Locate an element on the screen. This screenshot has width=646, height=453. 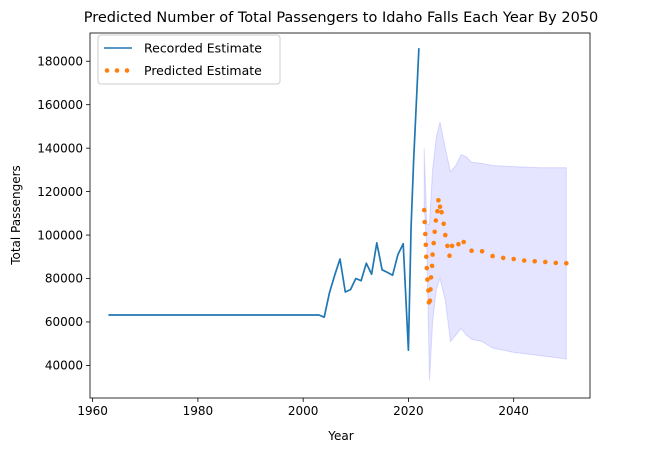
y-tick-label: 100000 is located at coordinates (60, 235).